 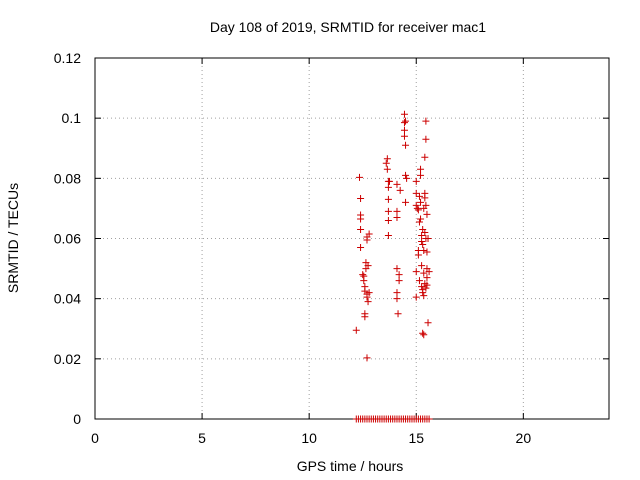 What do you see at coordinates (67, 58) in the screenshot?
I see `y-tick-label: 0.12` at bounding box center [67, 58].